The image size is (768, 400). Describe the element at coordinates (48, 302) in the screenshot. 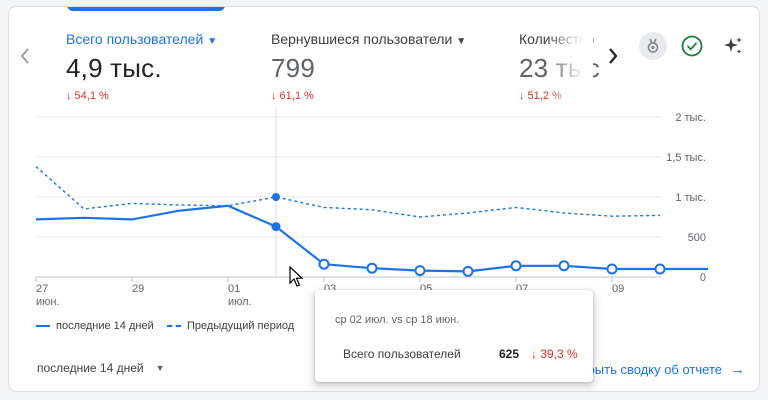

I see `x-tick-month: июн.` at that location.